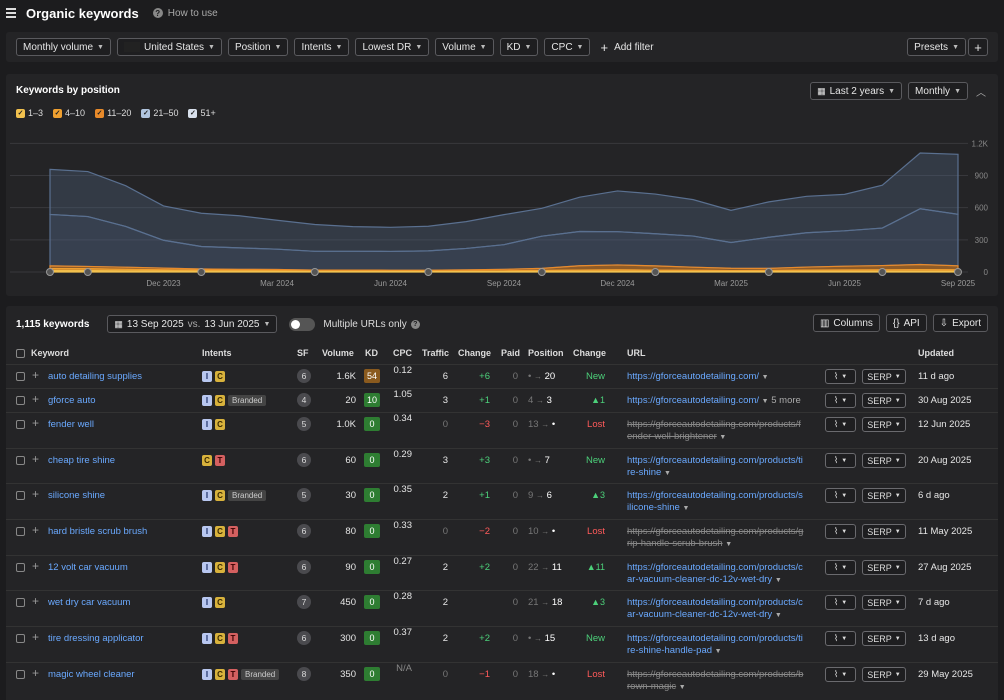 Image resolution: width=1004 pixels, height=700 pixels. What do you see at coordinates (475, 353) in the screenshot?
I see `col-traffic-change: Change` at bounding box center [475, 353].